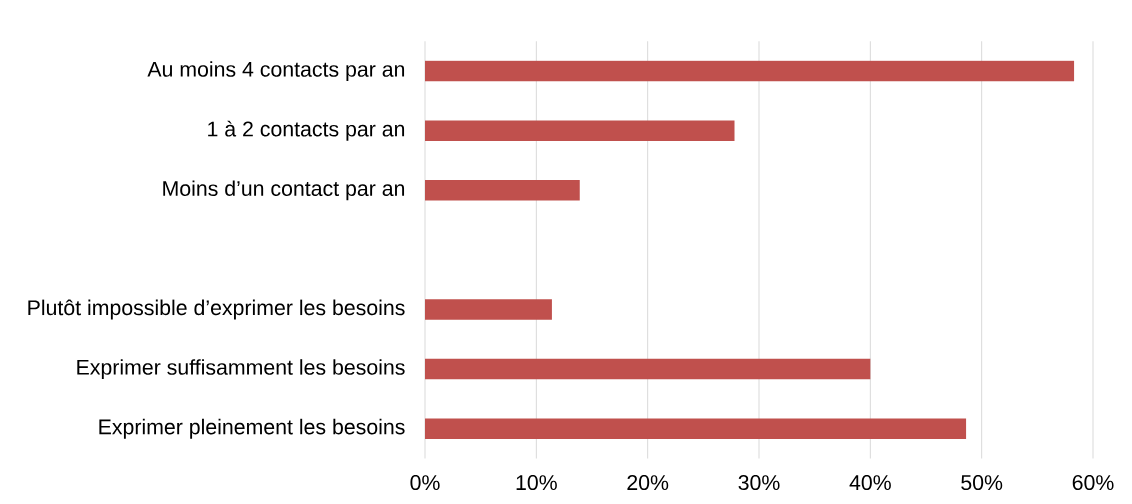  I want to click on x-tick-label: 30%, so click(759, 483).